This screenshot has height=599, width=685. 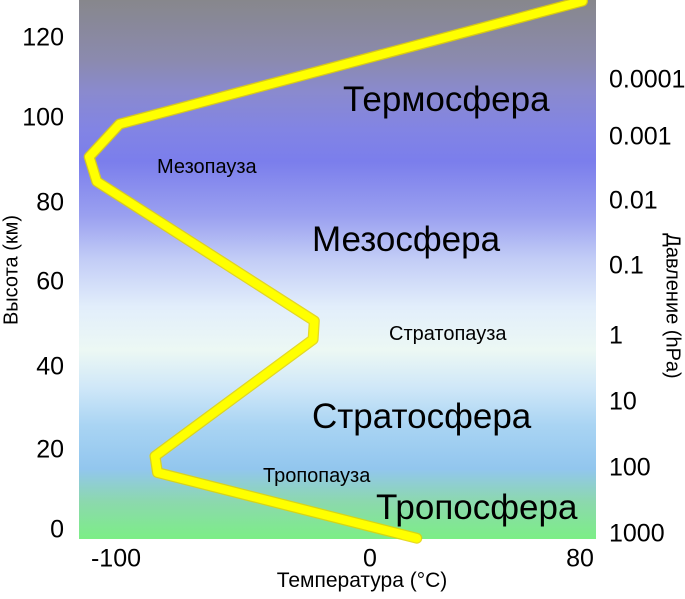 What do you see at coordinates (626, 265) in the screenshot?
I see `y-right-tick-0p1: 0.1` at bounding box center [626, 265].